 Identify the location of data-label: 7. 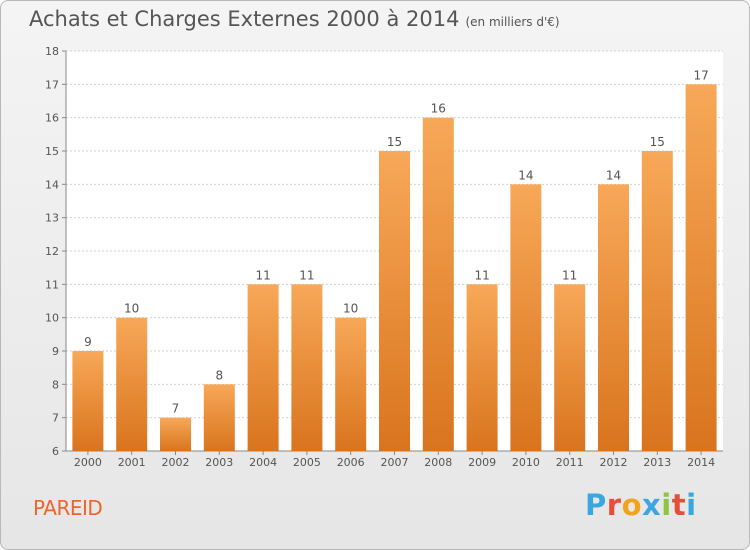
(176, 409).